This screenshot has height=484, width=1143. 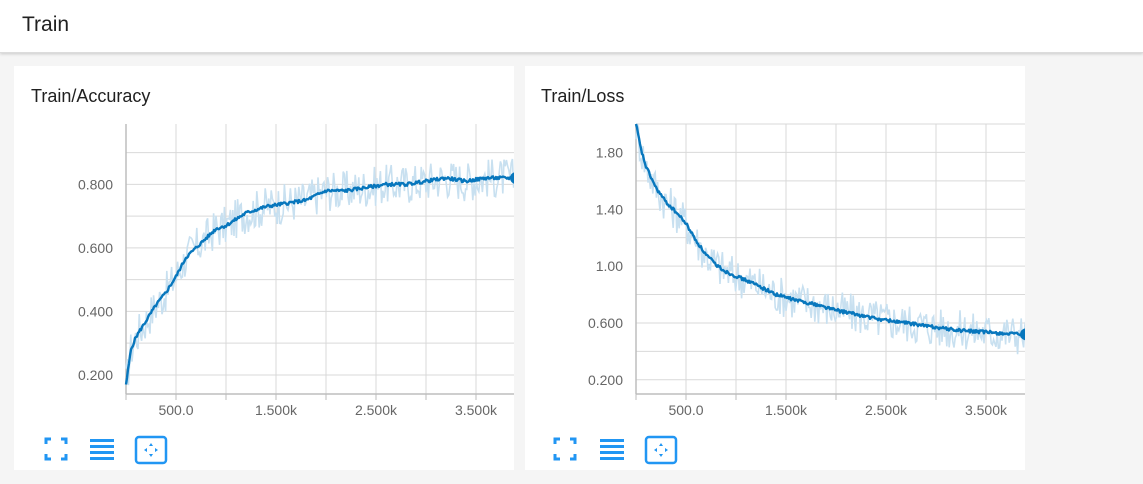 I want to click on y-tick-label: 1.00, so click(x=609, y=266).